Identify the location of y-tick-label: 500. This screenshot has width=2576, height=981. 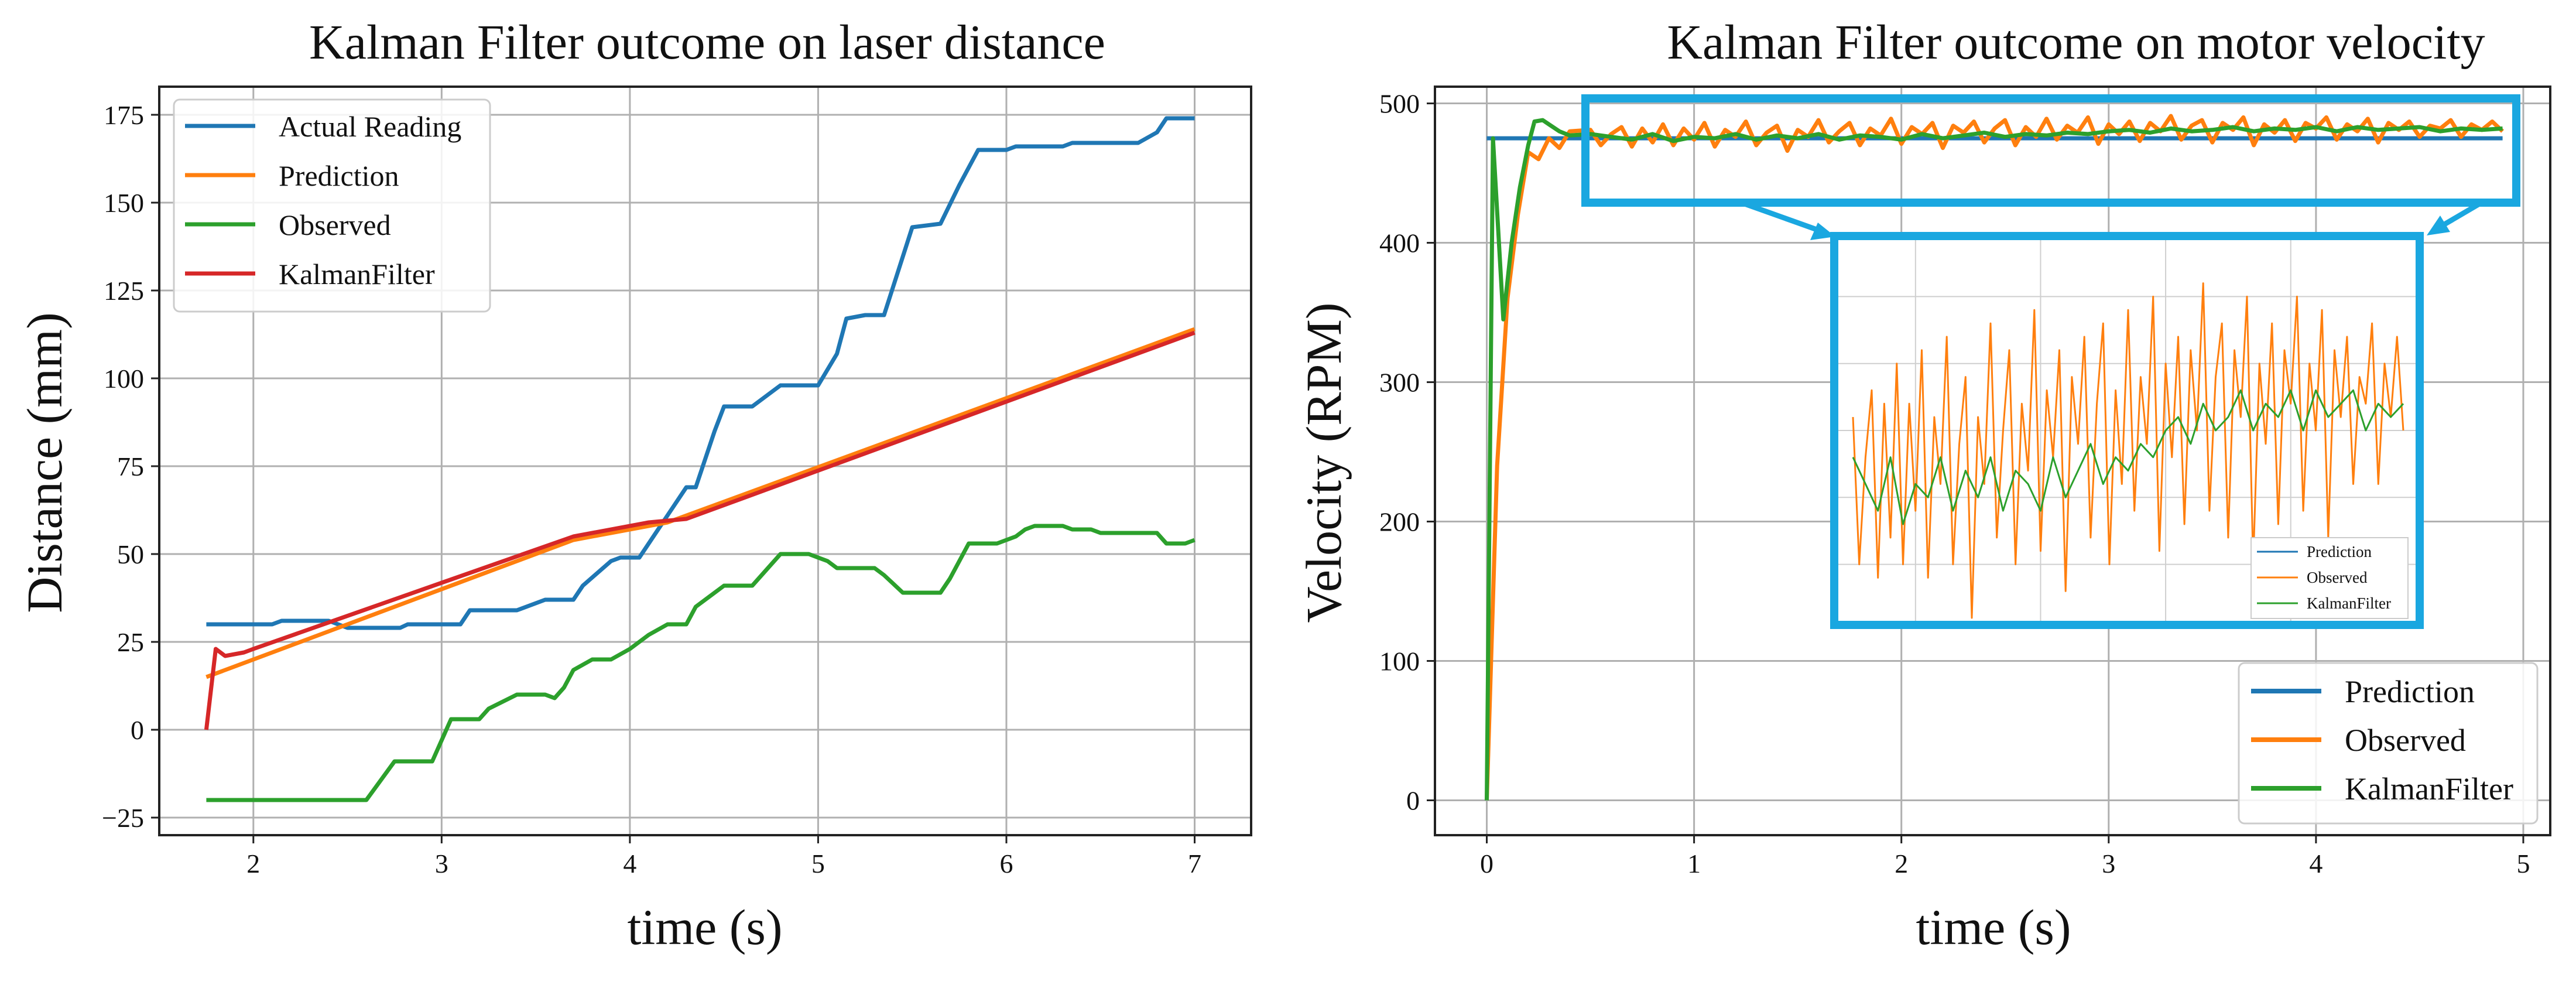
(1399, 104).